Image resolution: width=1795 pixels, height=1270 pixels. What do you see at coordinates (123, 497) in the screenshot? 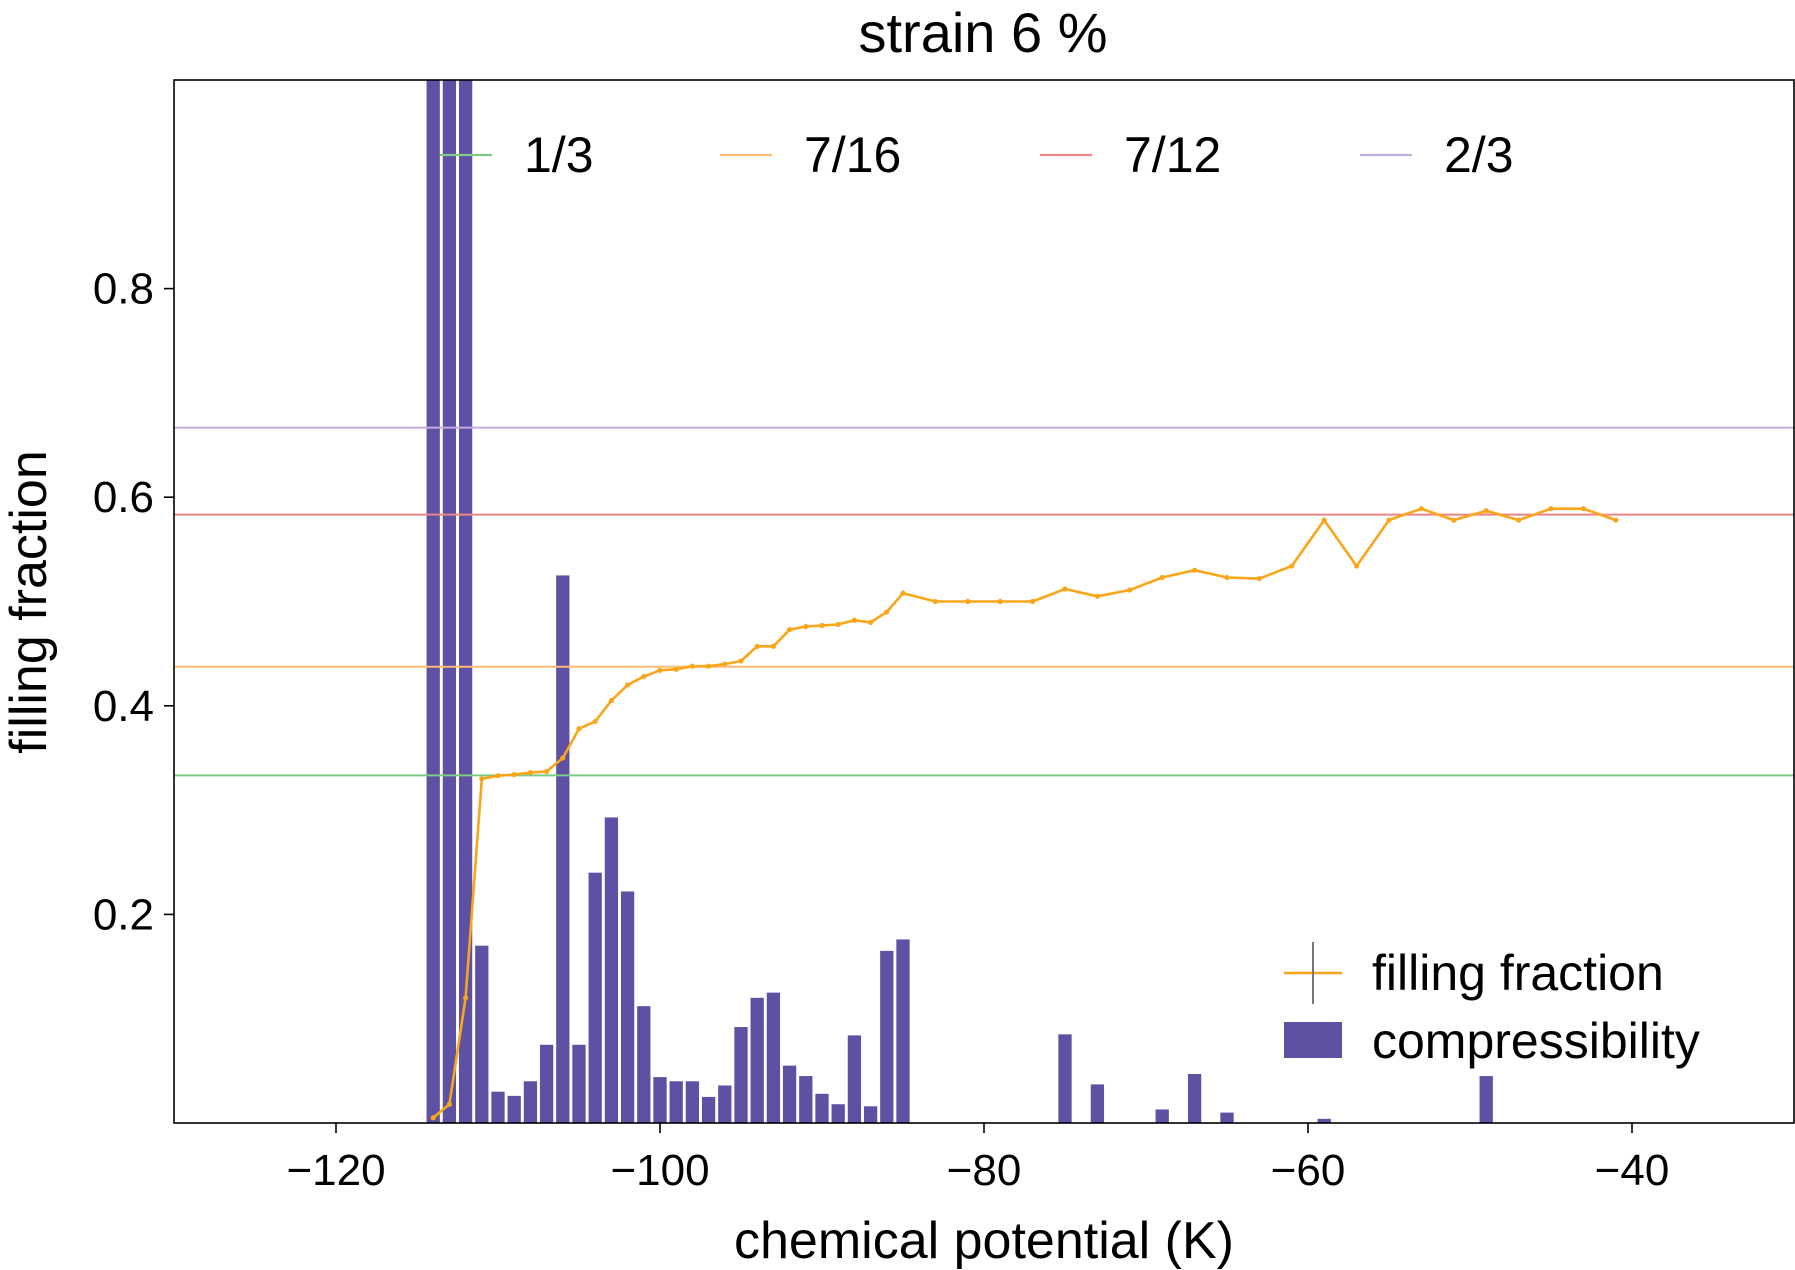
I see `y-tick-label: 0.6` at bounding box center [123, 497].